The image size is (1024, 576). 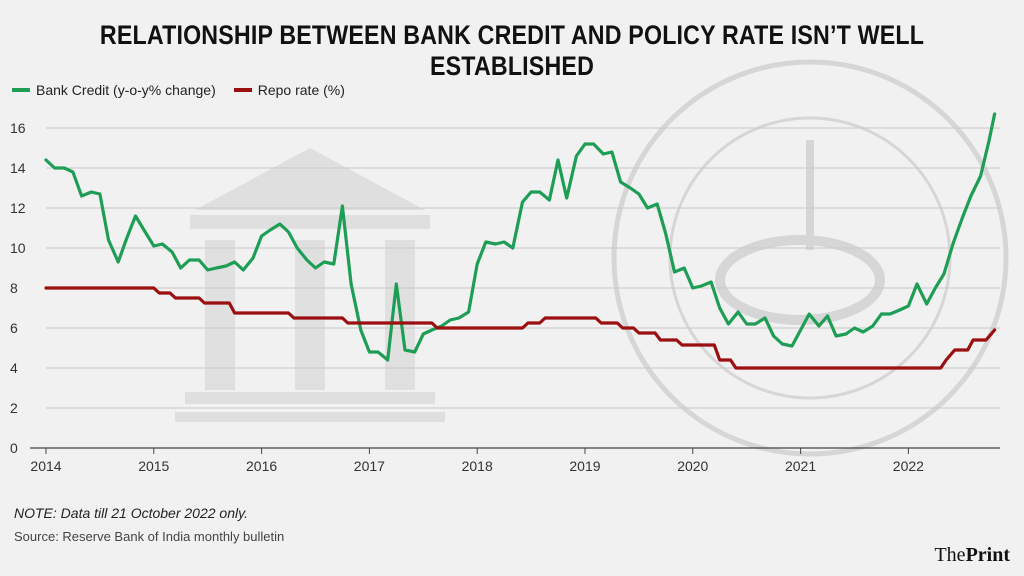 What do you see at coordinates (584, 466) in the screenshot?
I see `x-tick-label: 2019` at bounding box center [584, 466].